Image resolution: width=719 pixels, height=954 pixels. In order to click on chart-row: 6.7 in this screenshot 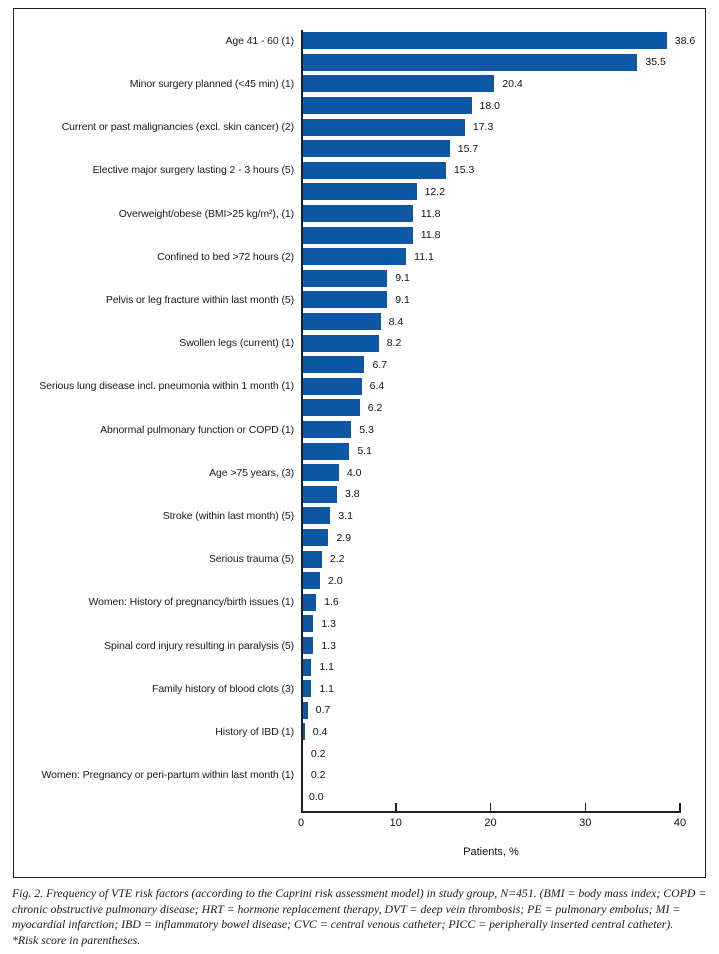, I will do `click(358, 365)`.